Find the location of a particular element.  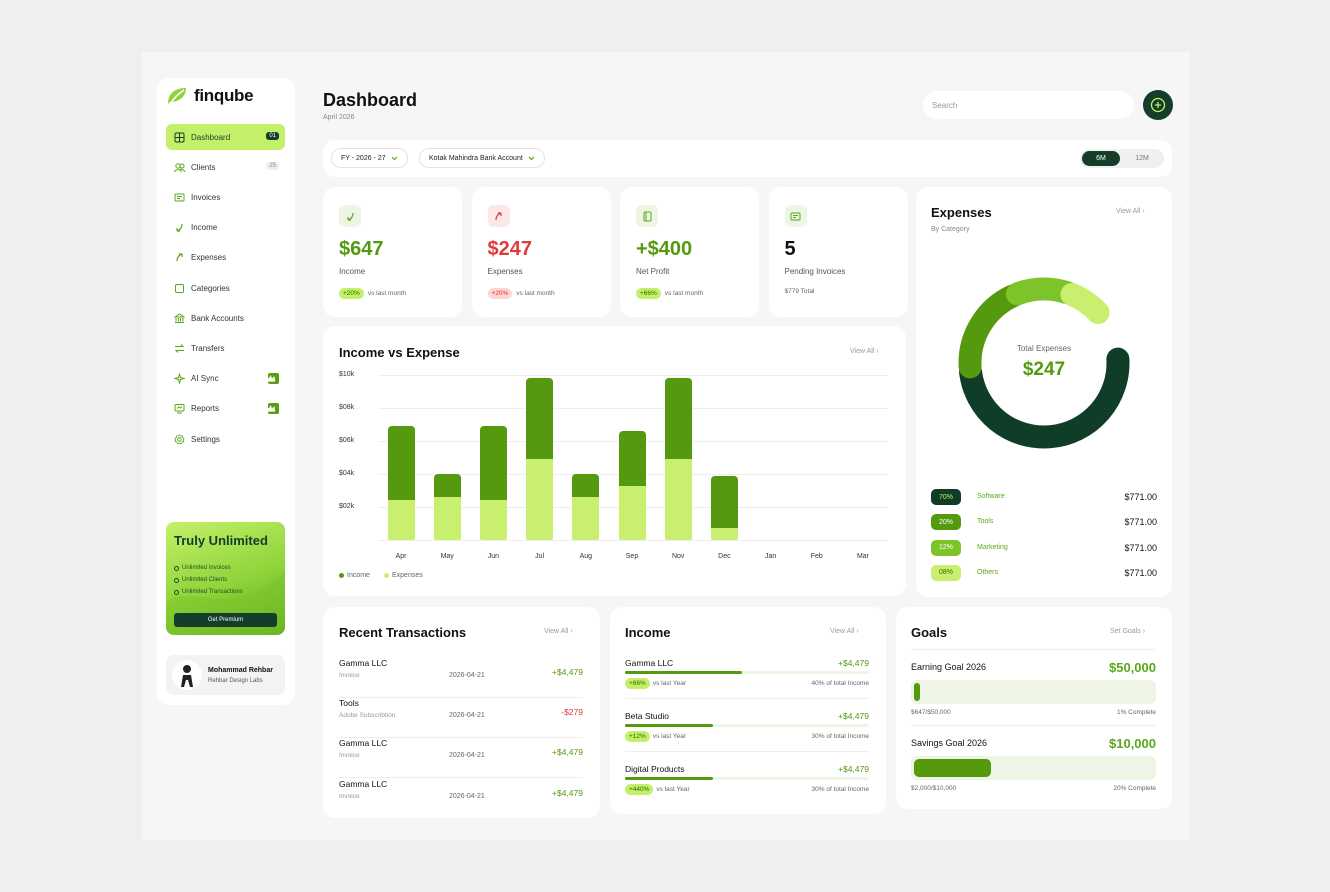

expenses-view-all-link: View All › is located at coordinates (1130, 211).